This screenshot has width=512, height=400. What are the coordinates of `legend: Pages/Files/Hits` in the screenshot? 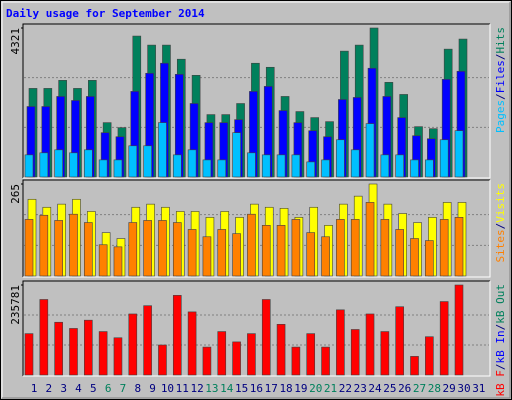 It's located at (500, 80).